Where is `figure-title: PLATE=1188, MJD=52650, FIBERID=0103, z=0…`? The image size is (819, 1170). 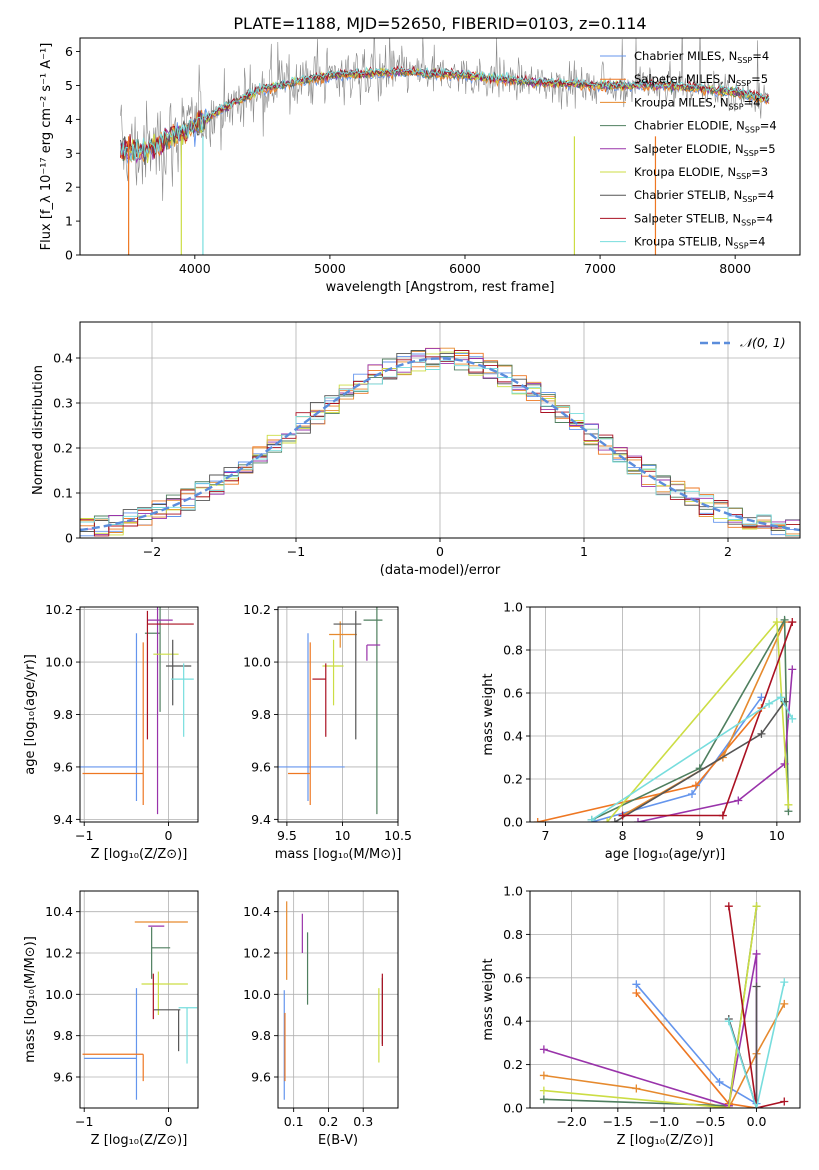
figure-title: PLATE=1188, MJD=52650, FIBERID=0103, z=0… is located at coordinates (439, 23).